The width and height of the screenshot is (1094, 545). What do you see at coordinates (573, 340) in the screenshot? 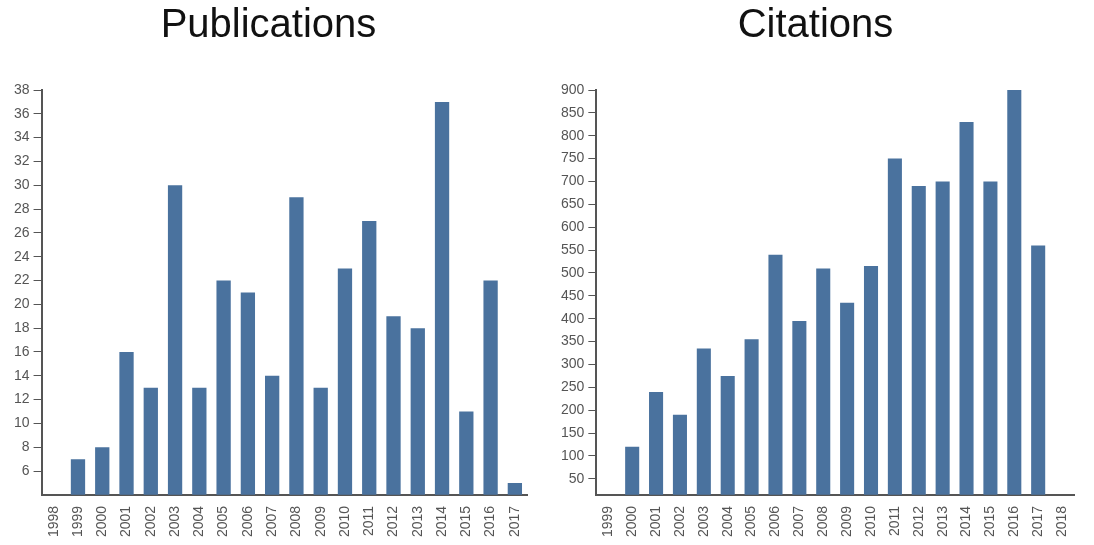
I see `y-tick-label: 350` at bounding box center [573, 340].